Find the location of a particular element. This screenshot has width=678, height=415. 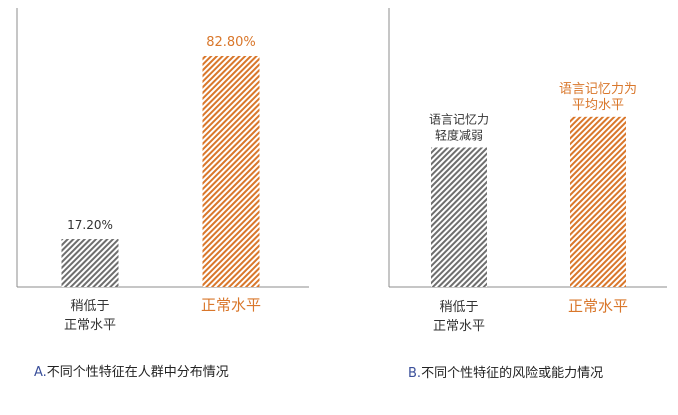

category-label-b-1-line2: 正常水平 is located at coordinates (459, 326).